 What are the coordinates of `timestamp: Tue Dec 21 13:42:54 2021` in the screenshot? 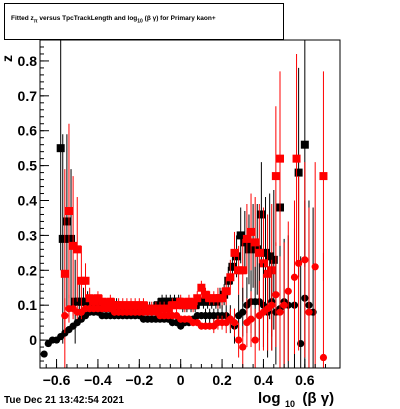 It's located at (64, 400).